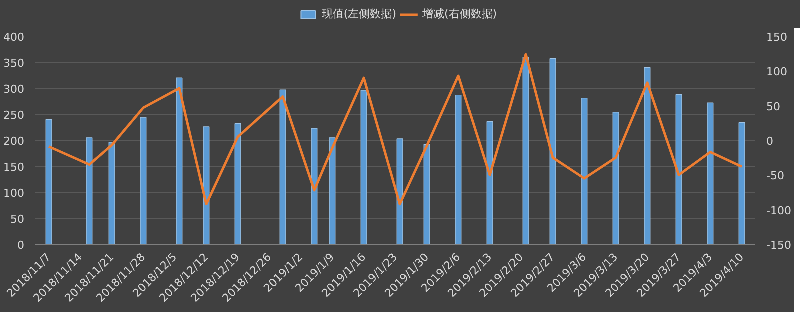  What do you see at coordinates (21, 245) in the screenshot?
I see `y-tick-label: 0` at bounding box center [21, 245].